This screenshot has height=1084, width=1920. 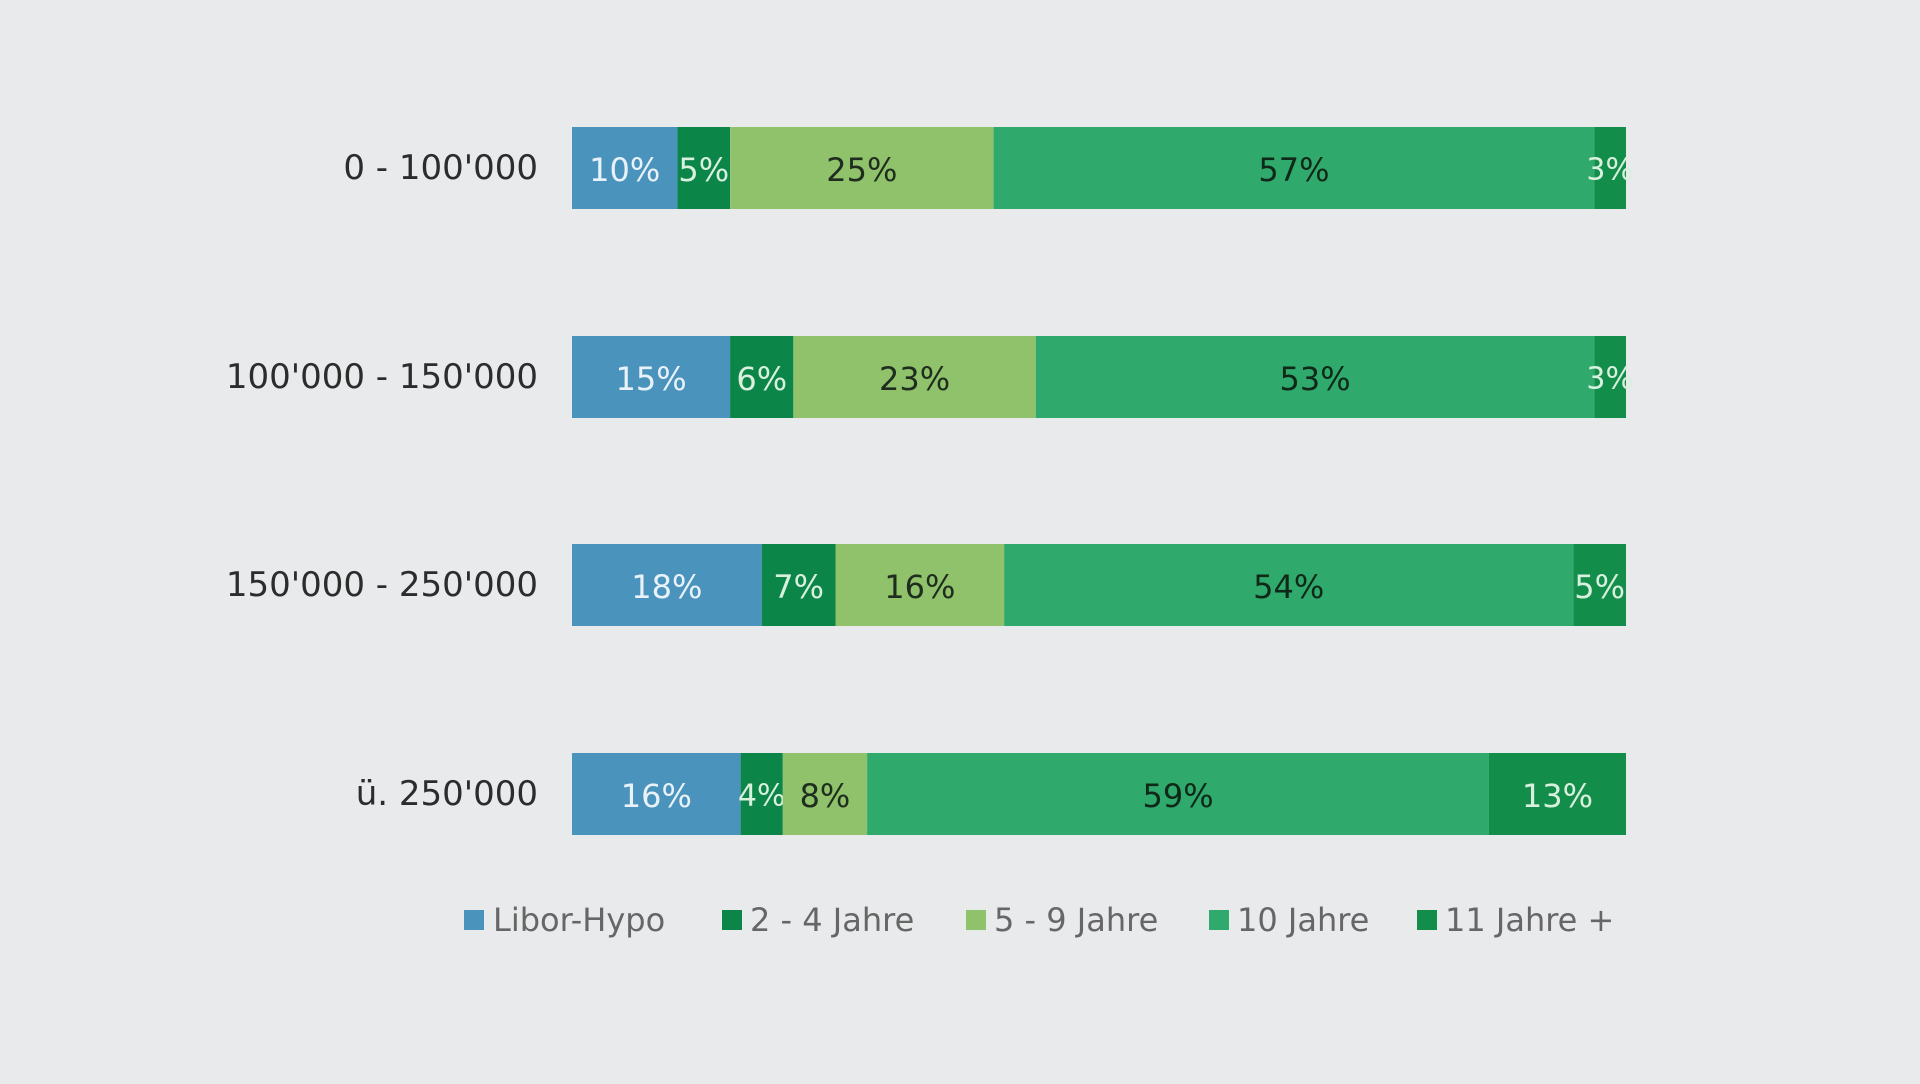 I want to click on data-label: 18%, so click(x=666, y=587).